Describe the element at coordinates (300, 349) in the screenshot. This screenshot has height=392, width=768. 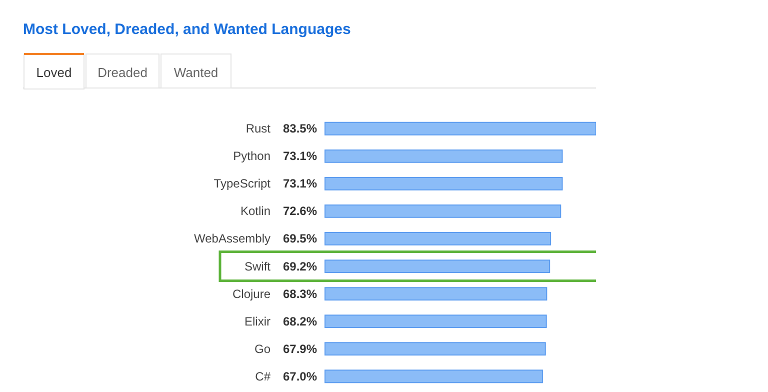
I see `data-label: 67.9%` at that location.